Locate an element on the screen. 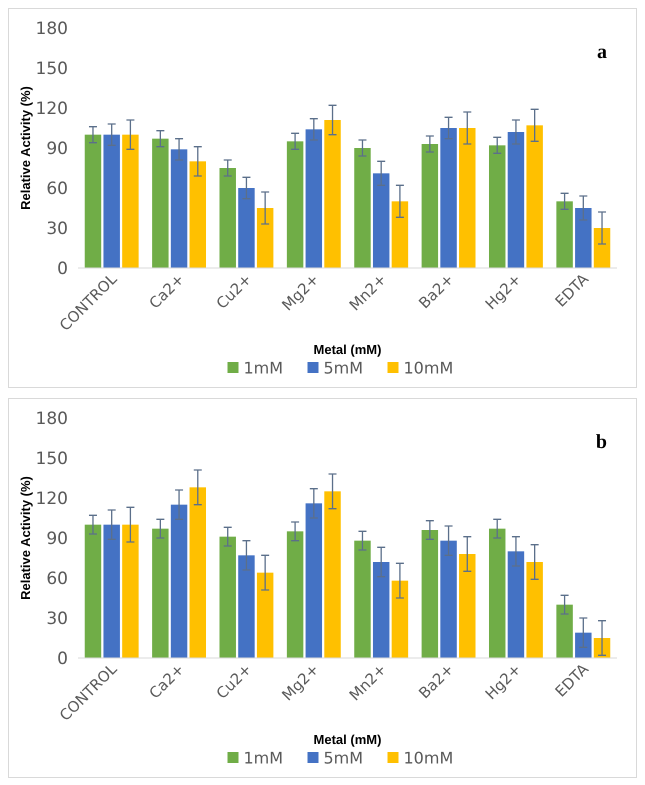 Image resolution: width=645 pixels, height=785 pixels. annotation: b is located at coordinates (601, 442).